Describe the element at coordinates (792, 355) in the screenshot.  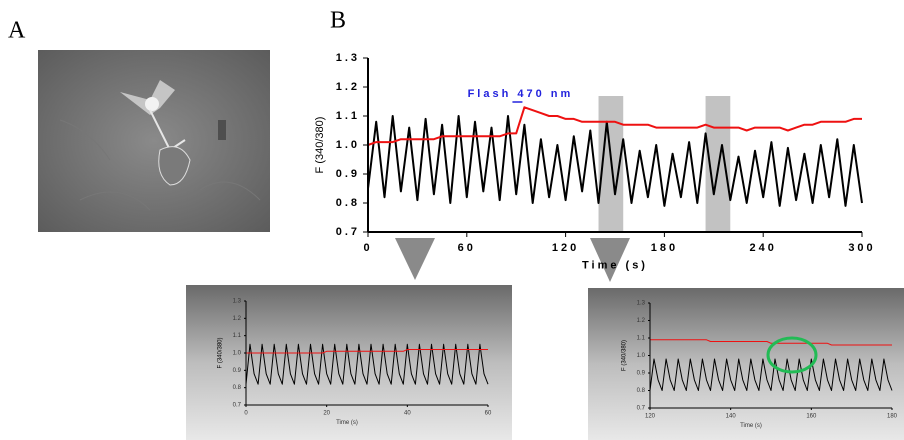
I see `highlight-circle` at that location.